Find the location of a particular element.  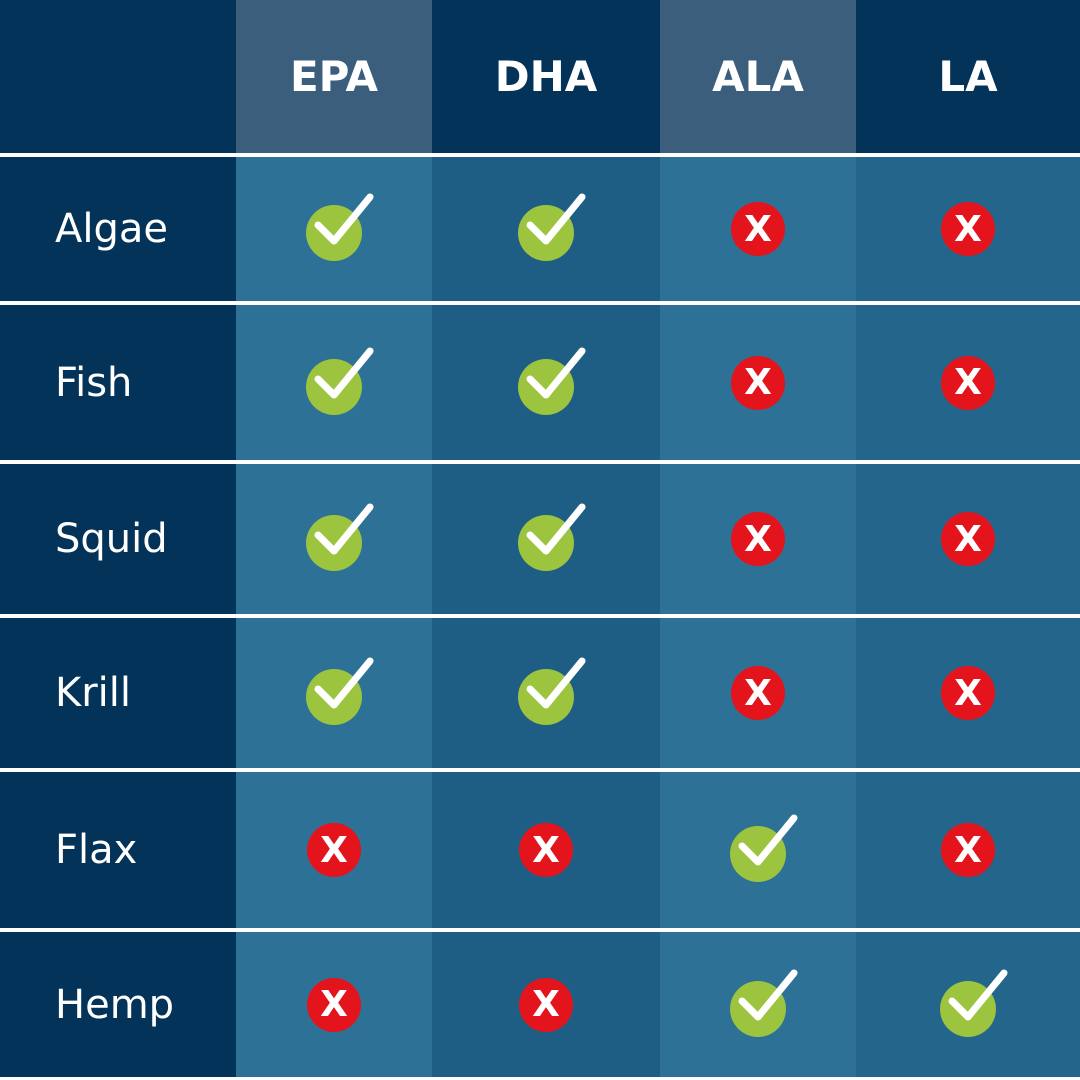

row-label: Squid is located at coordinates (118, 539).